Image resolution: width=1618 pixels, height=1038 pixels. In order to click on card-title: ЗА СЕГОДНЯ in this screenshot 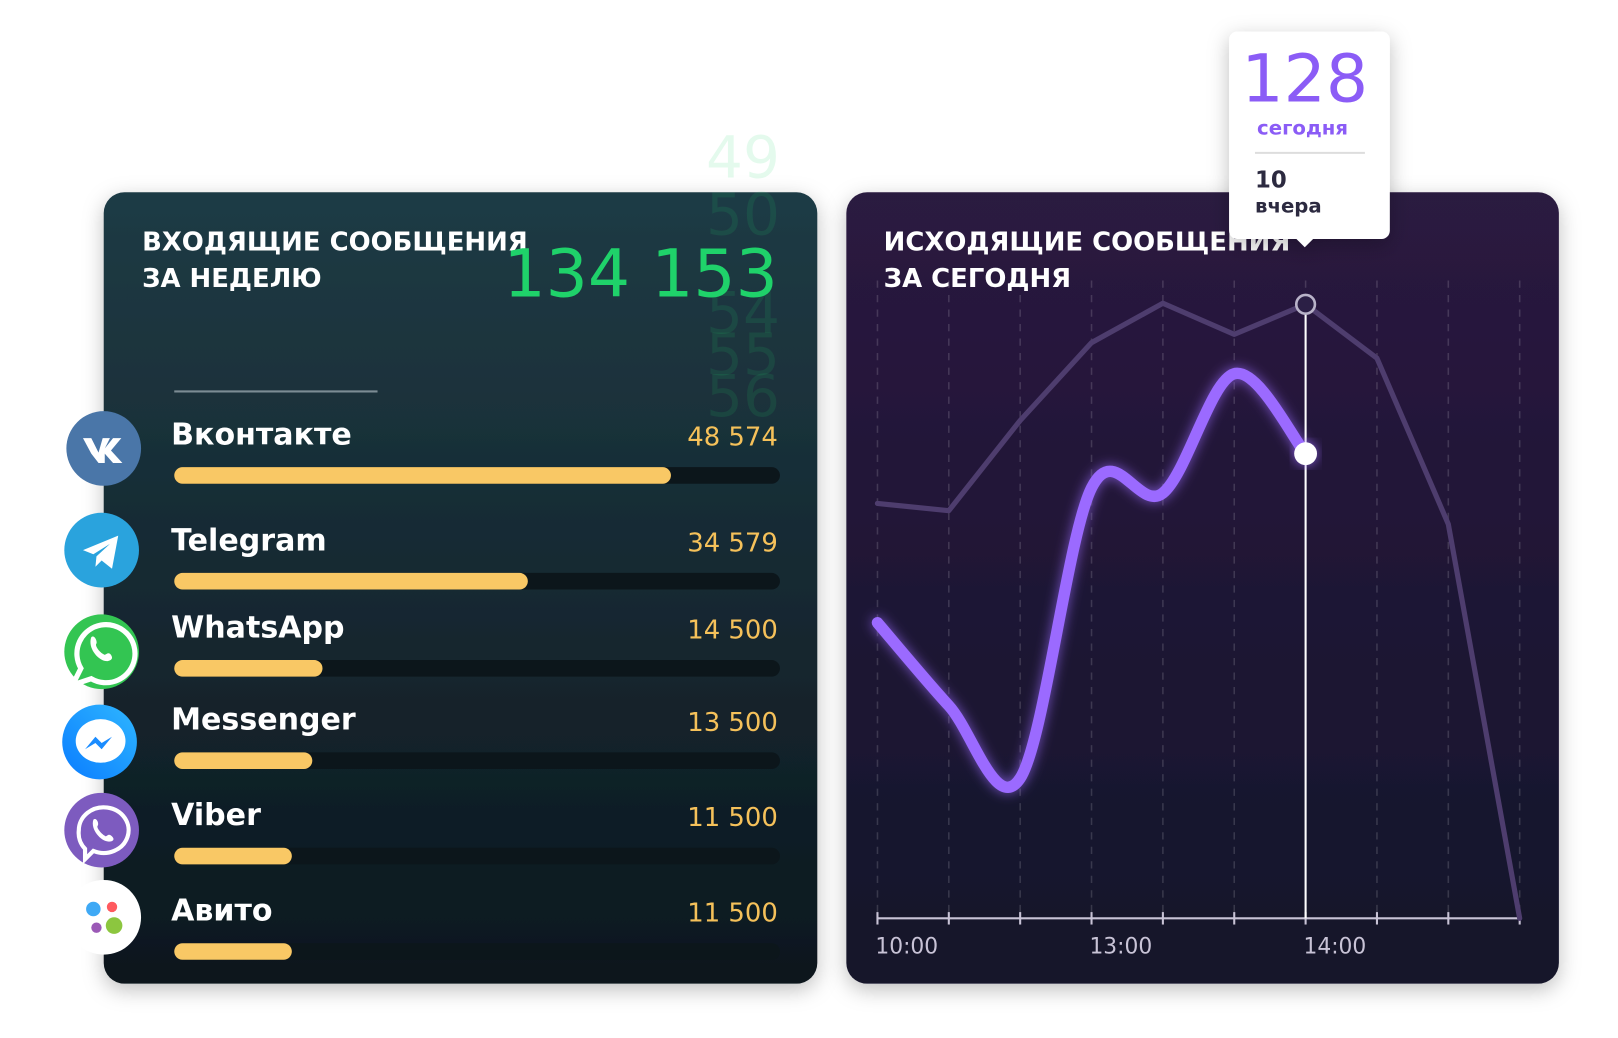, I will do `click(977, 279)`.